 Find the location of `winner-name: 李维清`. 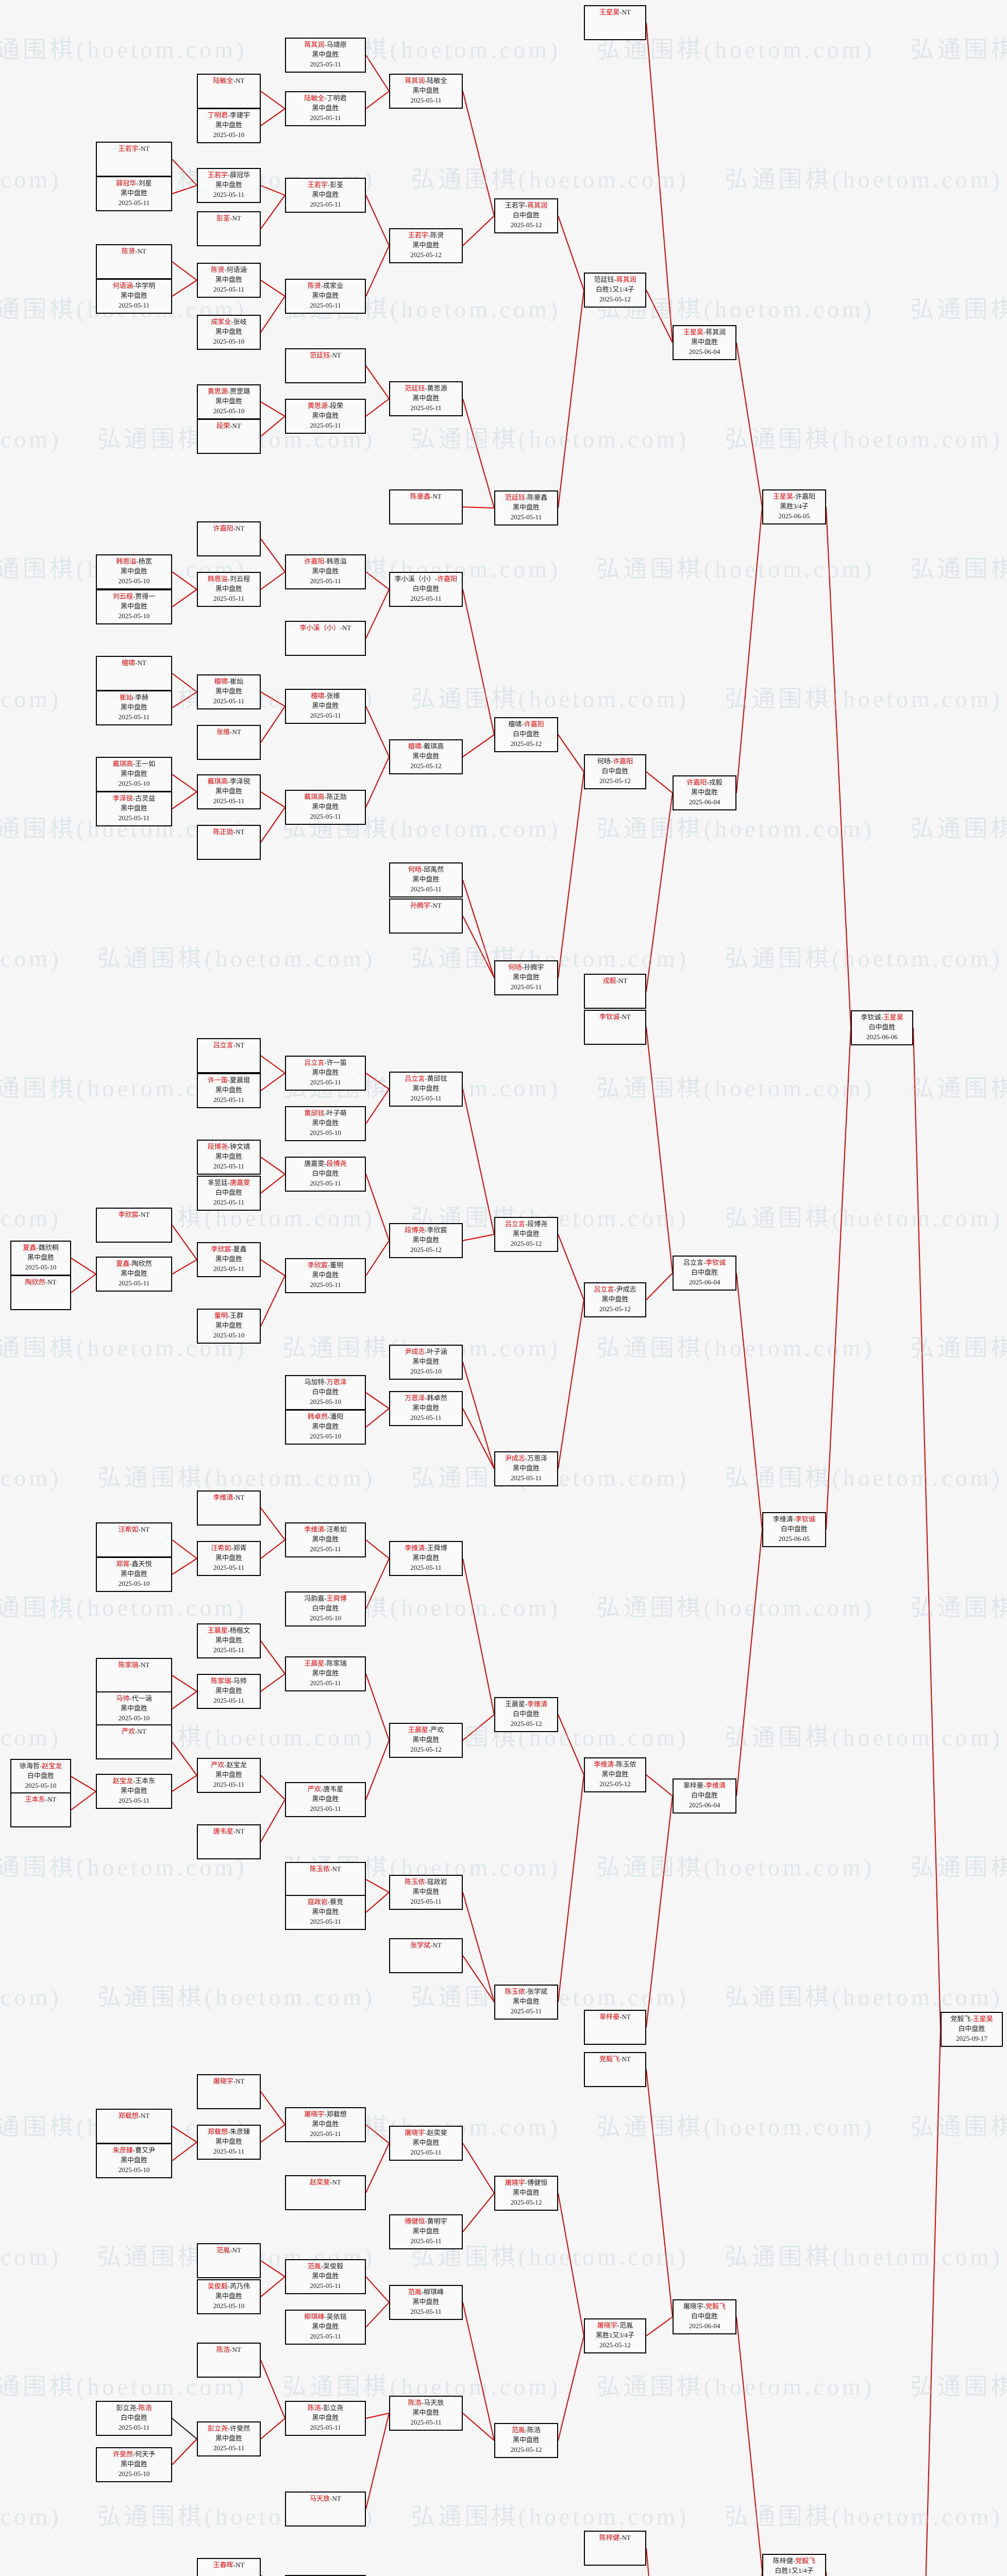

winner-name: 李维清 is located at coordinates (223, 1498).